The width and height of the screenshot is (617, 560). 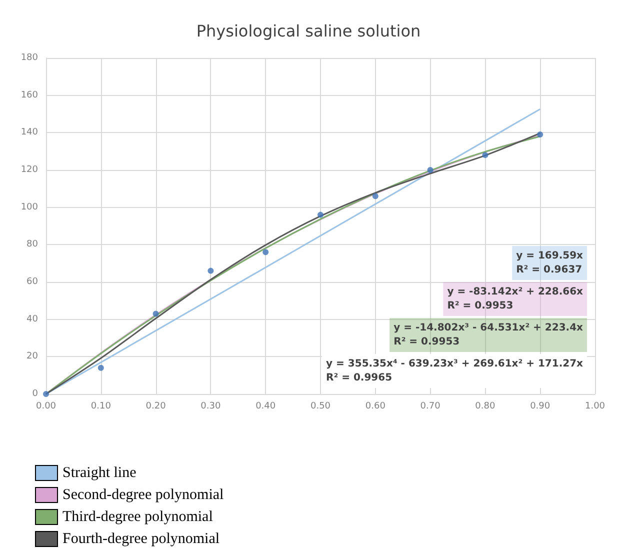 What do you see at coordinates (29, 95) in the screenshot?
I see `y-tick-label: 160` at bounding box center [29, 95].